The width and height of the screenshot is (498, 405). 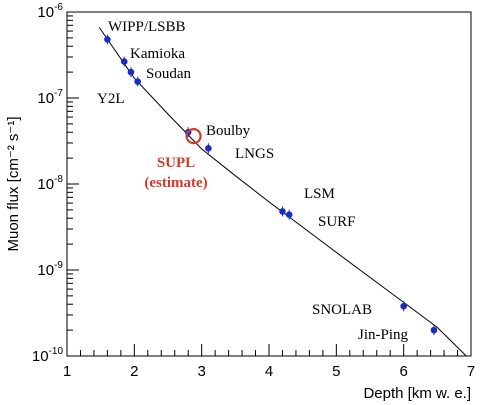 I want to click on site-label: LNGS, so click(x=254, y=154).